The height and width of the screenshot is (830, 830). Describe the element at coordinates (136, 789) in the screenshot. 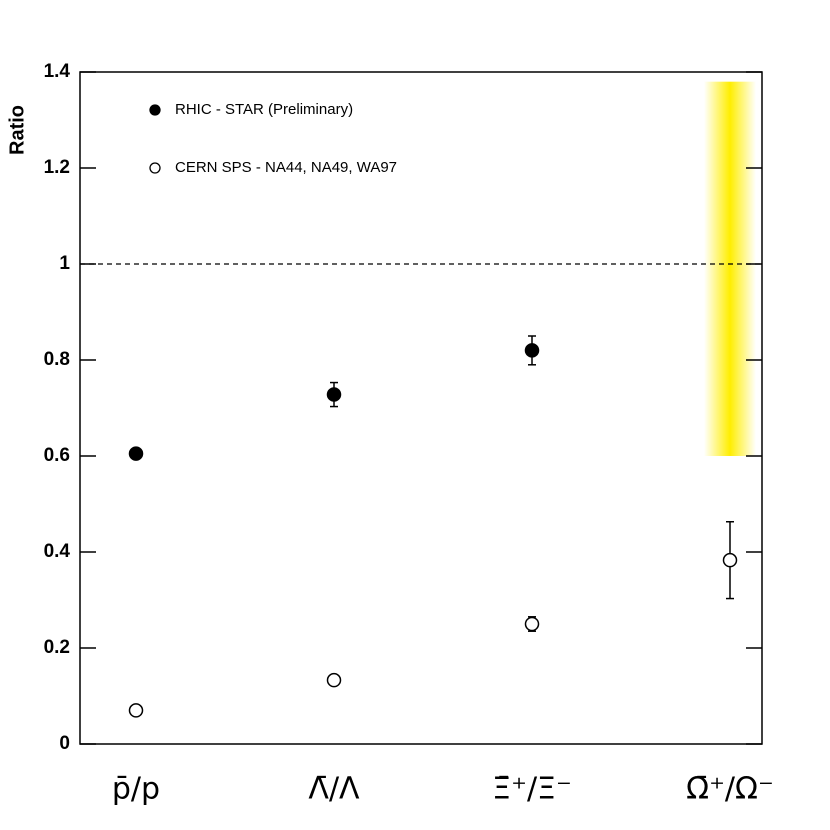

I see `x-tick-label: p̄/p` at that location.